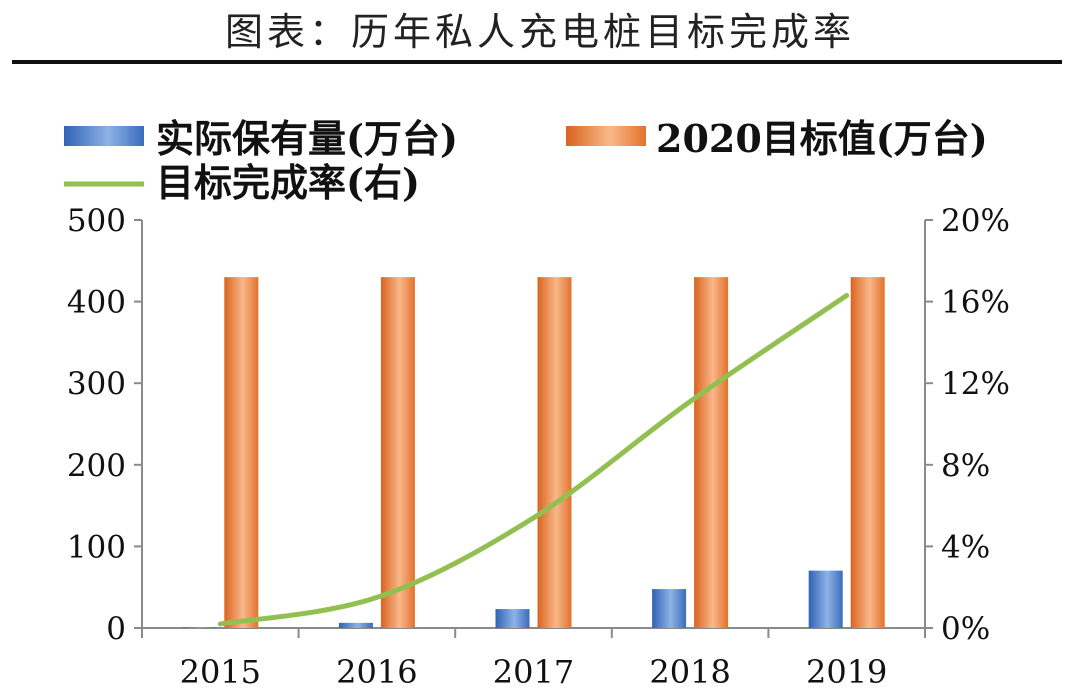 Image resolution: width=1080 pixels, height=698 pixels. What do you see at coordinates (975, 221) in the screenshot?
I see `right-tick-label: 20%` at bounding box center [975, 221].